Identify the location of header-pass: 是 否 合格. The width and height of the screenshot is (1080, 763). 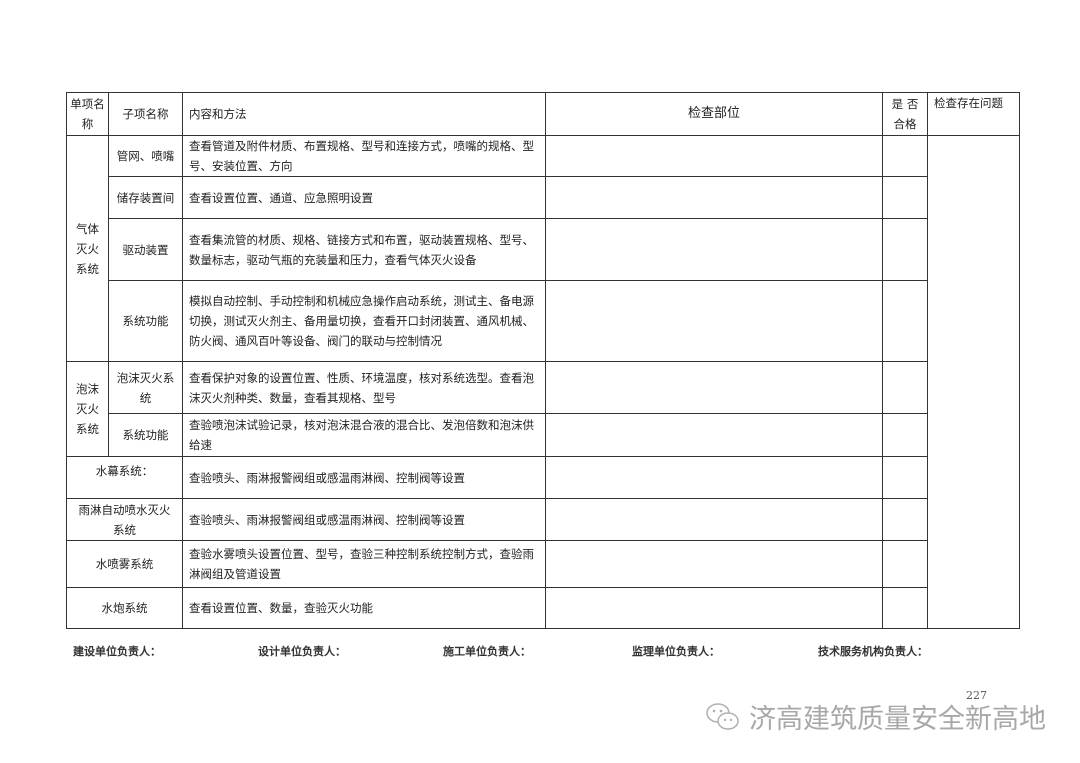
(905, 114).